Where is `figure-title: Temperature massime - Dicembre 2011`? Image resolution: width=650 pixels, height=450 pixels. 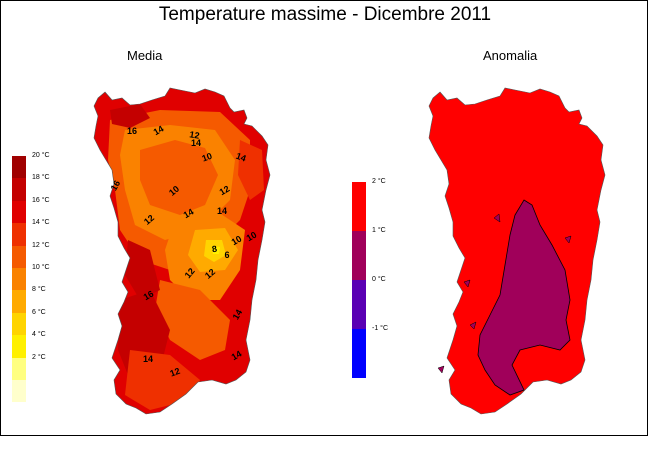 figure-title: Temperature massime - Dicembre 2011 is located at coordinates (325, 14).